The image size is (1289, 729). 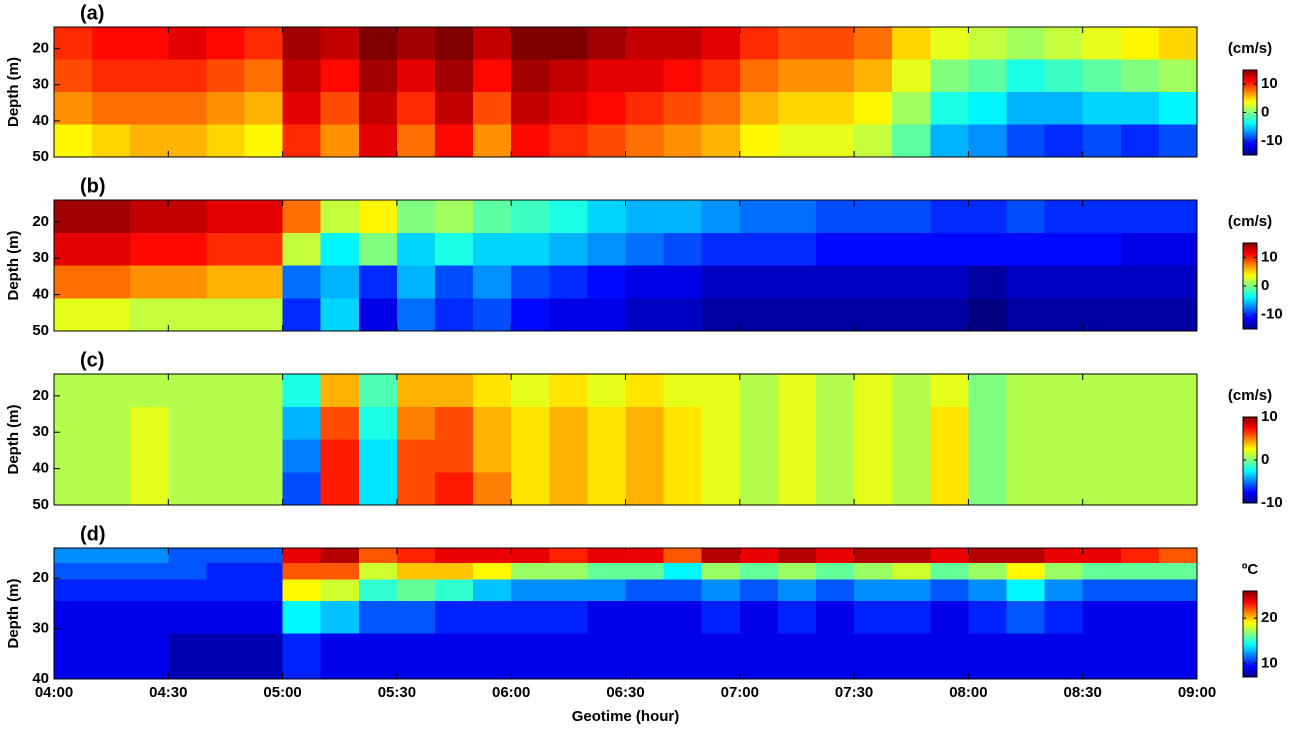 I want to click on y-tick-label: 20, so click(x=40, y=577).